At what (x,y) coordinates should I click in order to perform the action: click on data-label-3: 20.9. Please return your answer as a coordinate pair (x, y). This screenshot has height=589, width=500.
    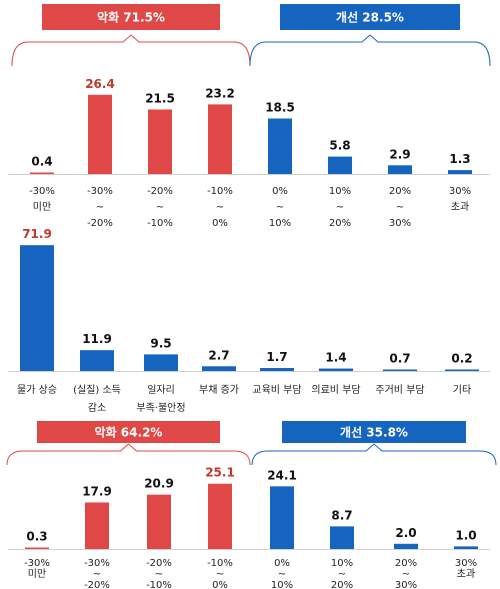
    Looking at the image, I should click on (159, 484).